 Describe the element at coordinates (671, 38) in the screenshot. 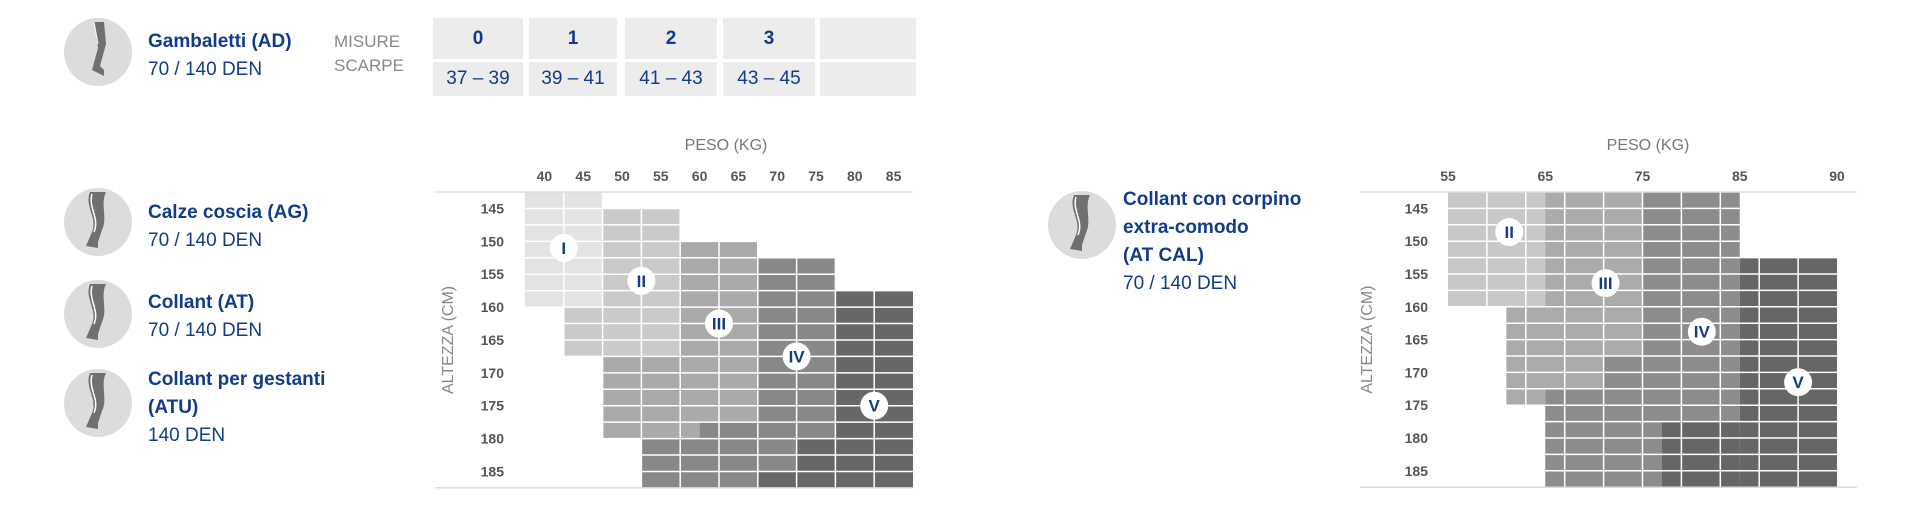

I see `shoe-size-header: 2` at that location.